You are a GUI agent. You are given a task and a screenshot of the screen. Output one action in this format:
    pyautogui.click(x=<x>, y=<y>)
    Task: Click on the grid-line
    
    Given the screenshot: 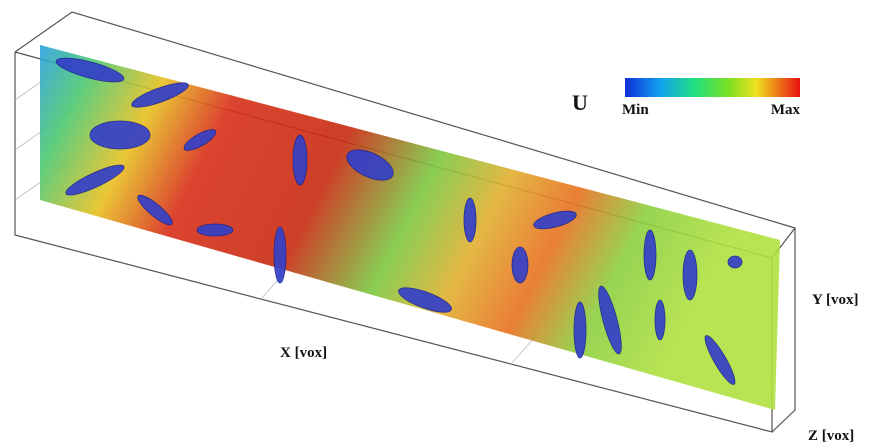 What is the action you would take?
    pyautogui.click(x=522, y=351)
    